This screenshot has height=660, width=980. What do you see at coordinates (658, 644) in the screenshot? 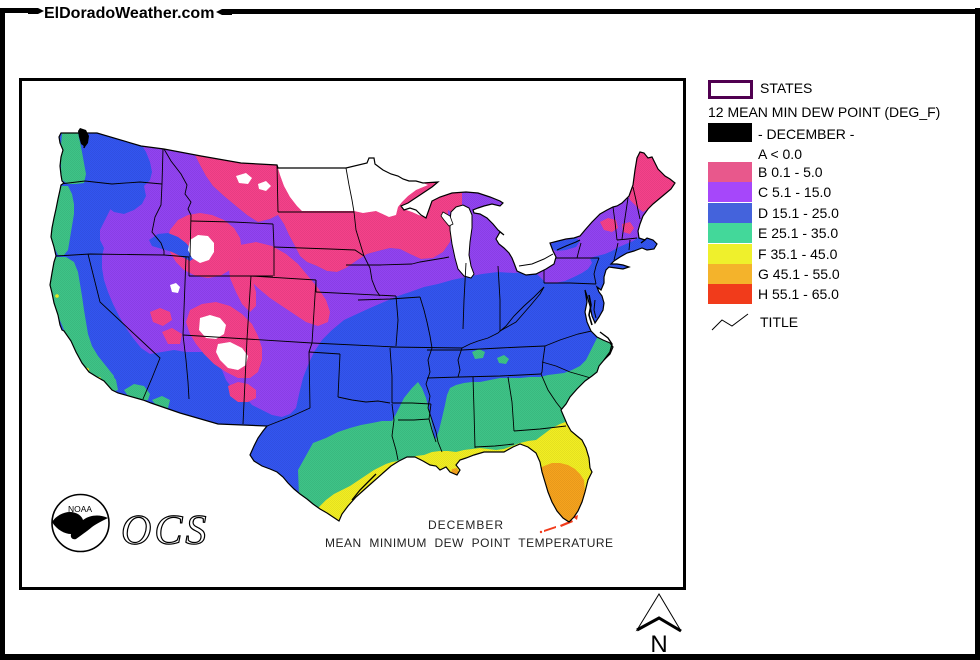
I see `svg-text: N` at bounding box center [658, 644].